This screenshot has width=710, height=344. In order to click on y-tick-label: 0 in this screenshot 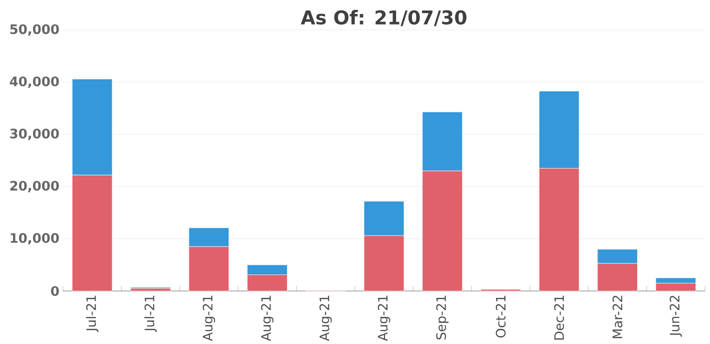, I will do `click(55, 291)`.